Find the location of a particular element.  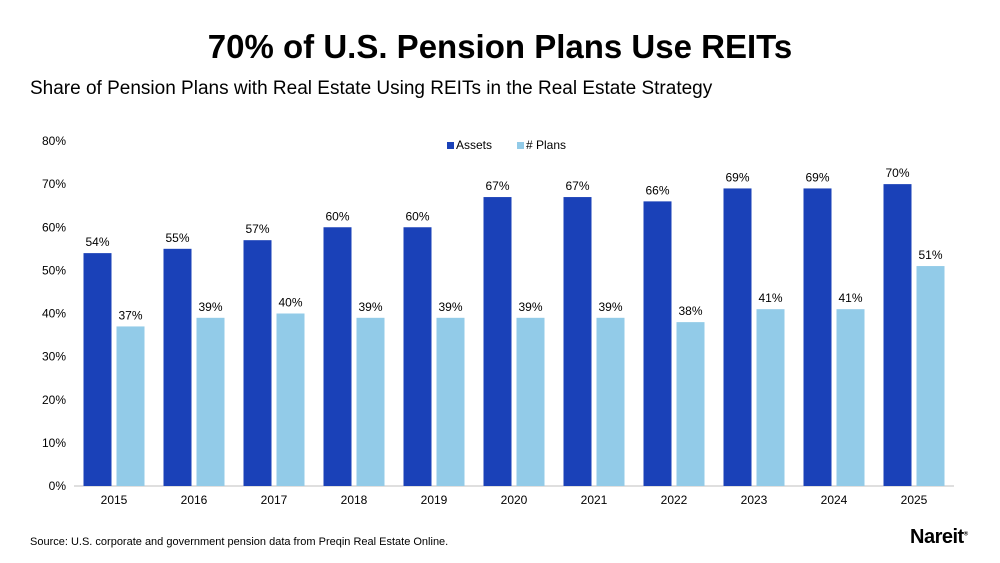

data-label: 38% is located at coordinates (690, 311).